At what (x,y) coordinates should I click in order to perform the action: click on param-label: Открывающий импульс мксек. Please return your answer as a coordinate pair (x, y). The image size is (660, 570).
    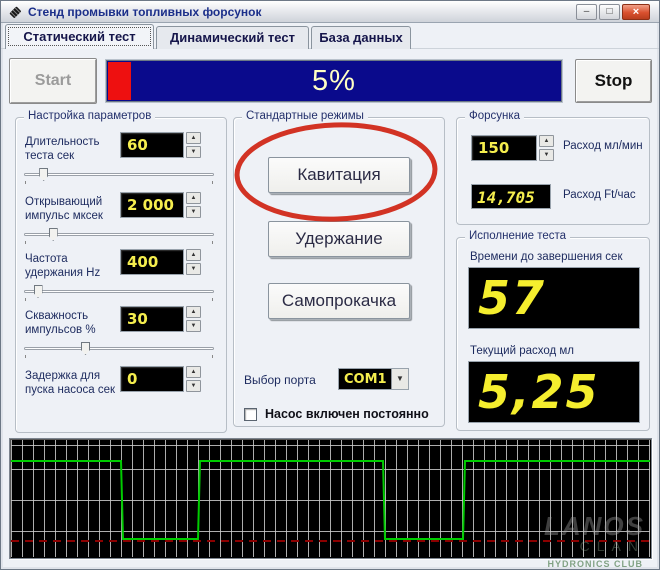
    Looking at the image, I should click on (64, 209).